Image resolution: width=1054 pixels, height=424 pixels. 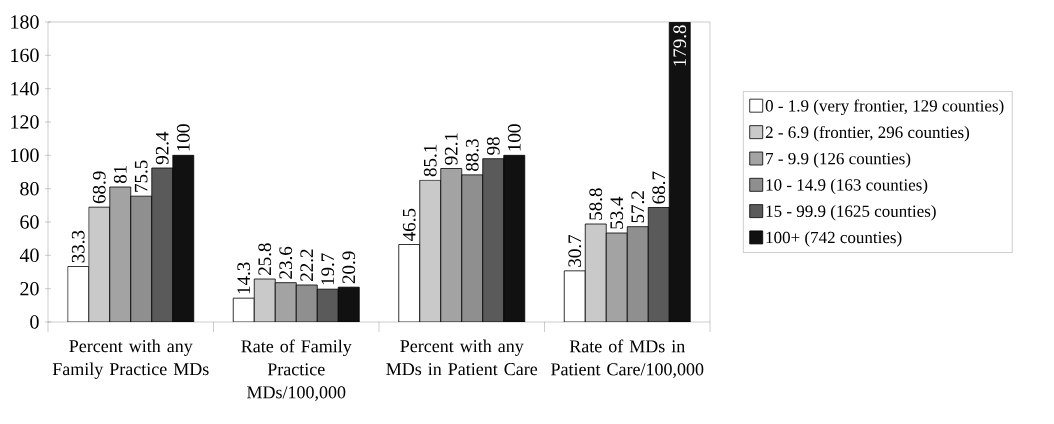 What do you see at coordinates (409, 224) in the screenshot?
I see `data-label: 46.5` at bounding box center [409, 224].